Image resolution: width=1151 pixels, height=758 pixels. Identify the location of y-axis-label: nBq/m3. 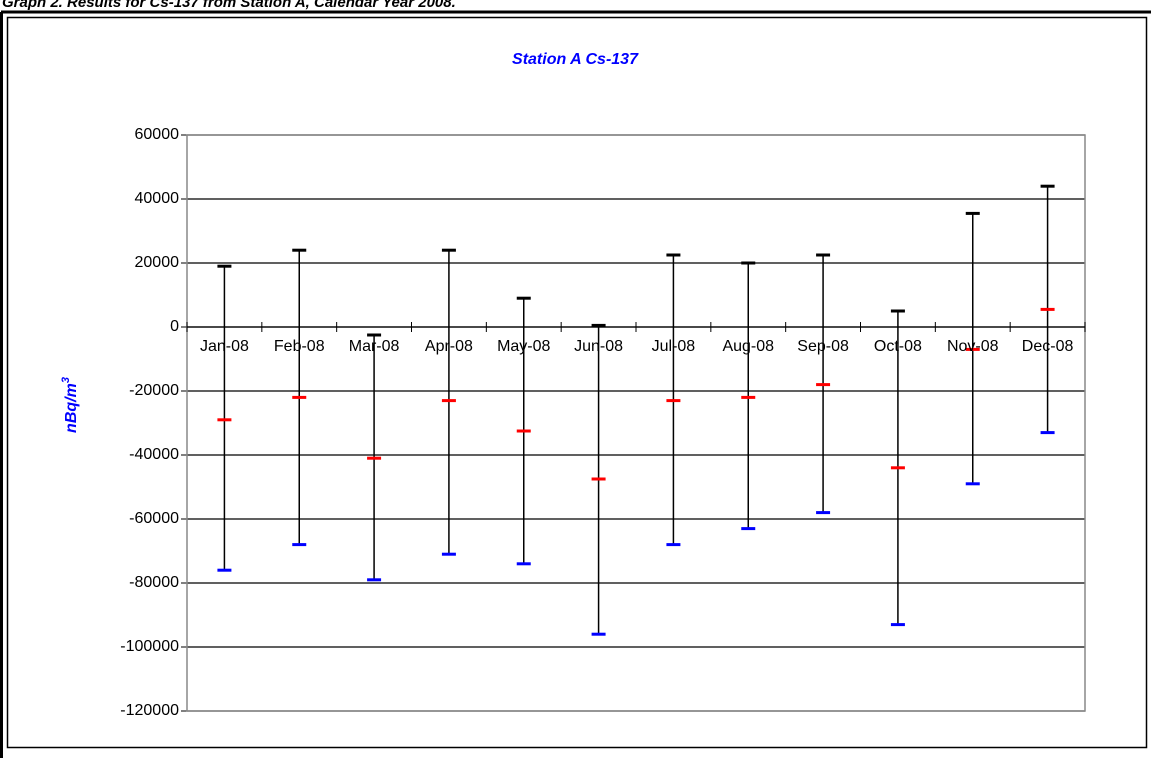
(70, 405).